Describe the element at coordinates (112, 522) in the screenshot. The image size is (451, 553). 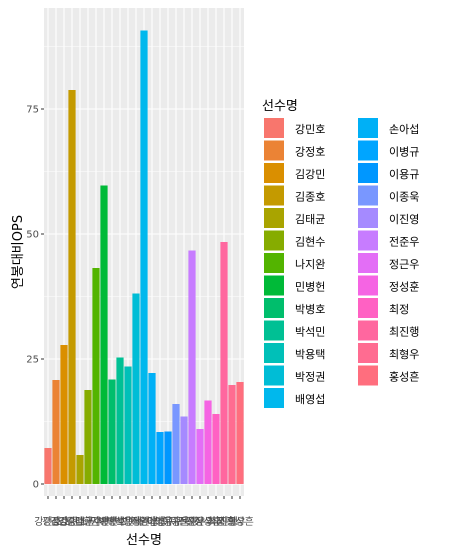
I see `x-tick-label: 박병호` at that location.